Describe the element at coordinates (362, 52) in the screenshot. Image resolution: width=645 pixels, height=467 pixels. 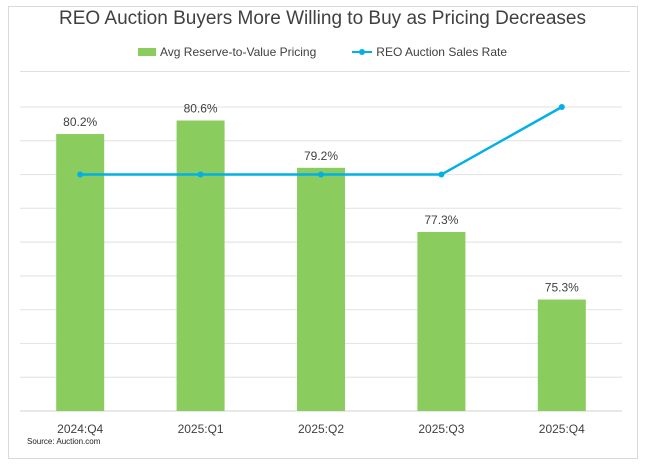
I see `legend-line-marker-icon` at that location.